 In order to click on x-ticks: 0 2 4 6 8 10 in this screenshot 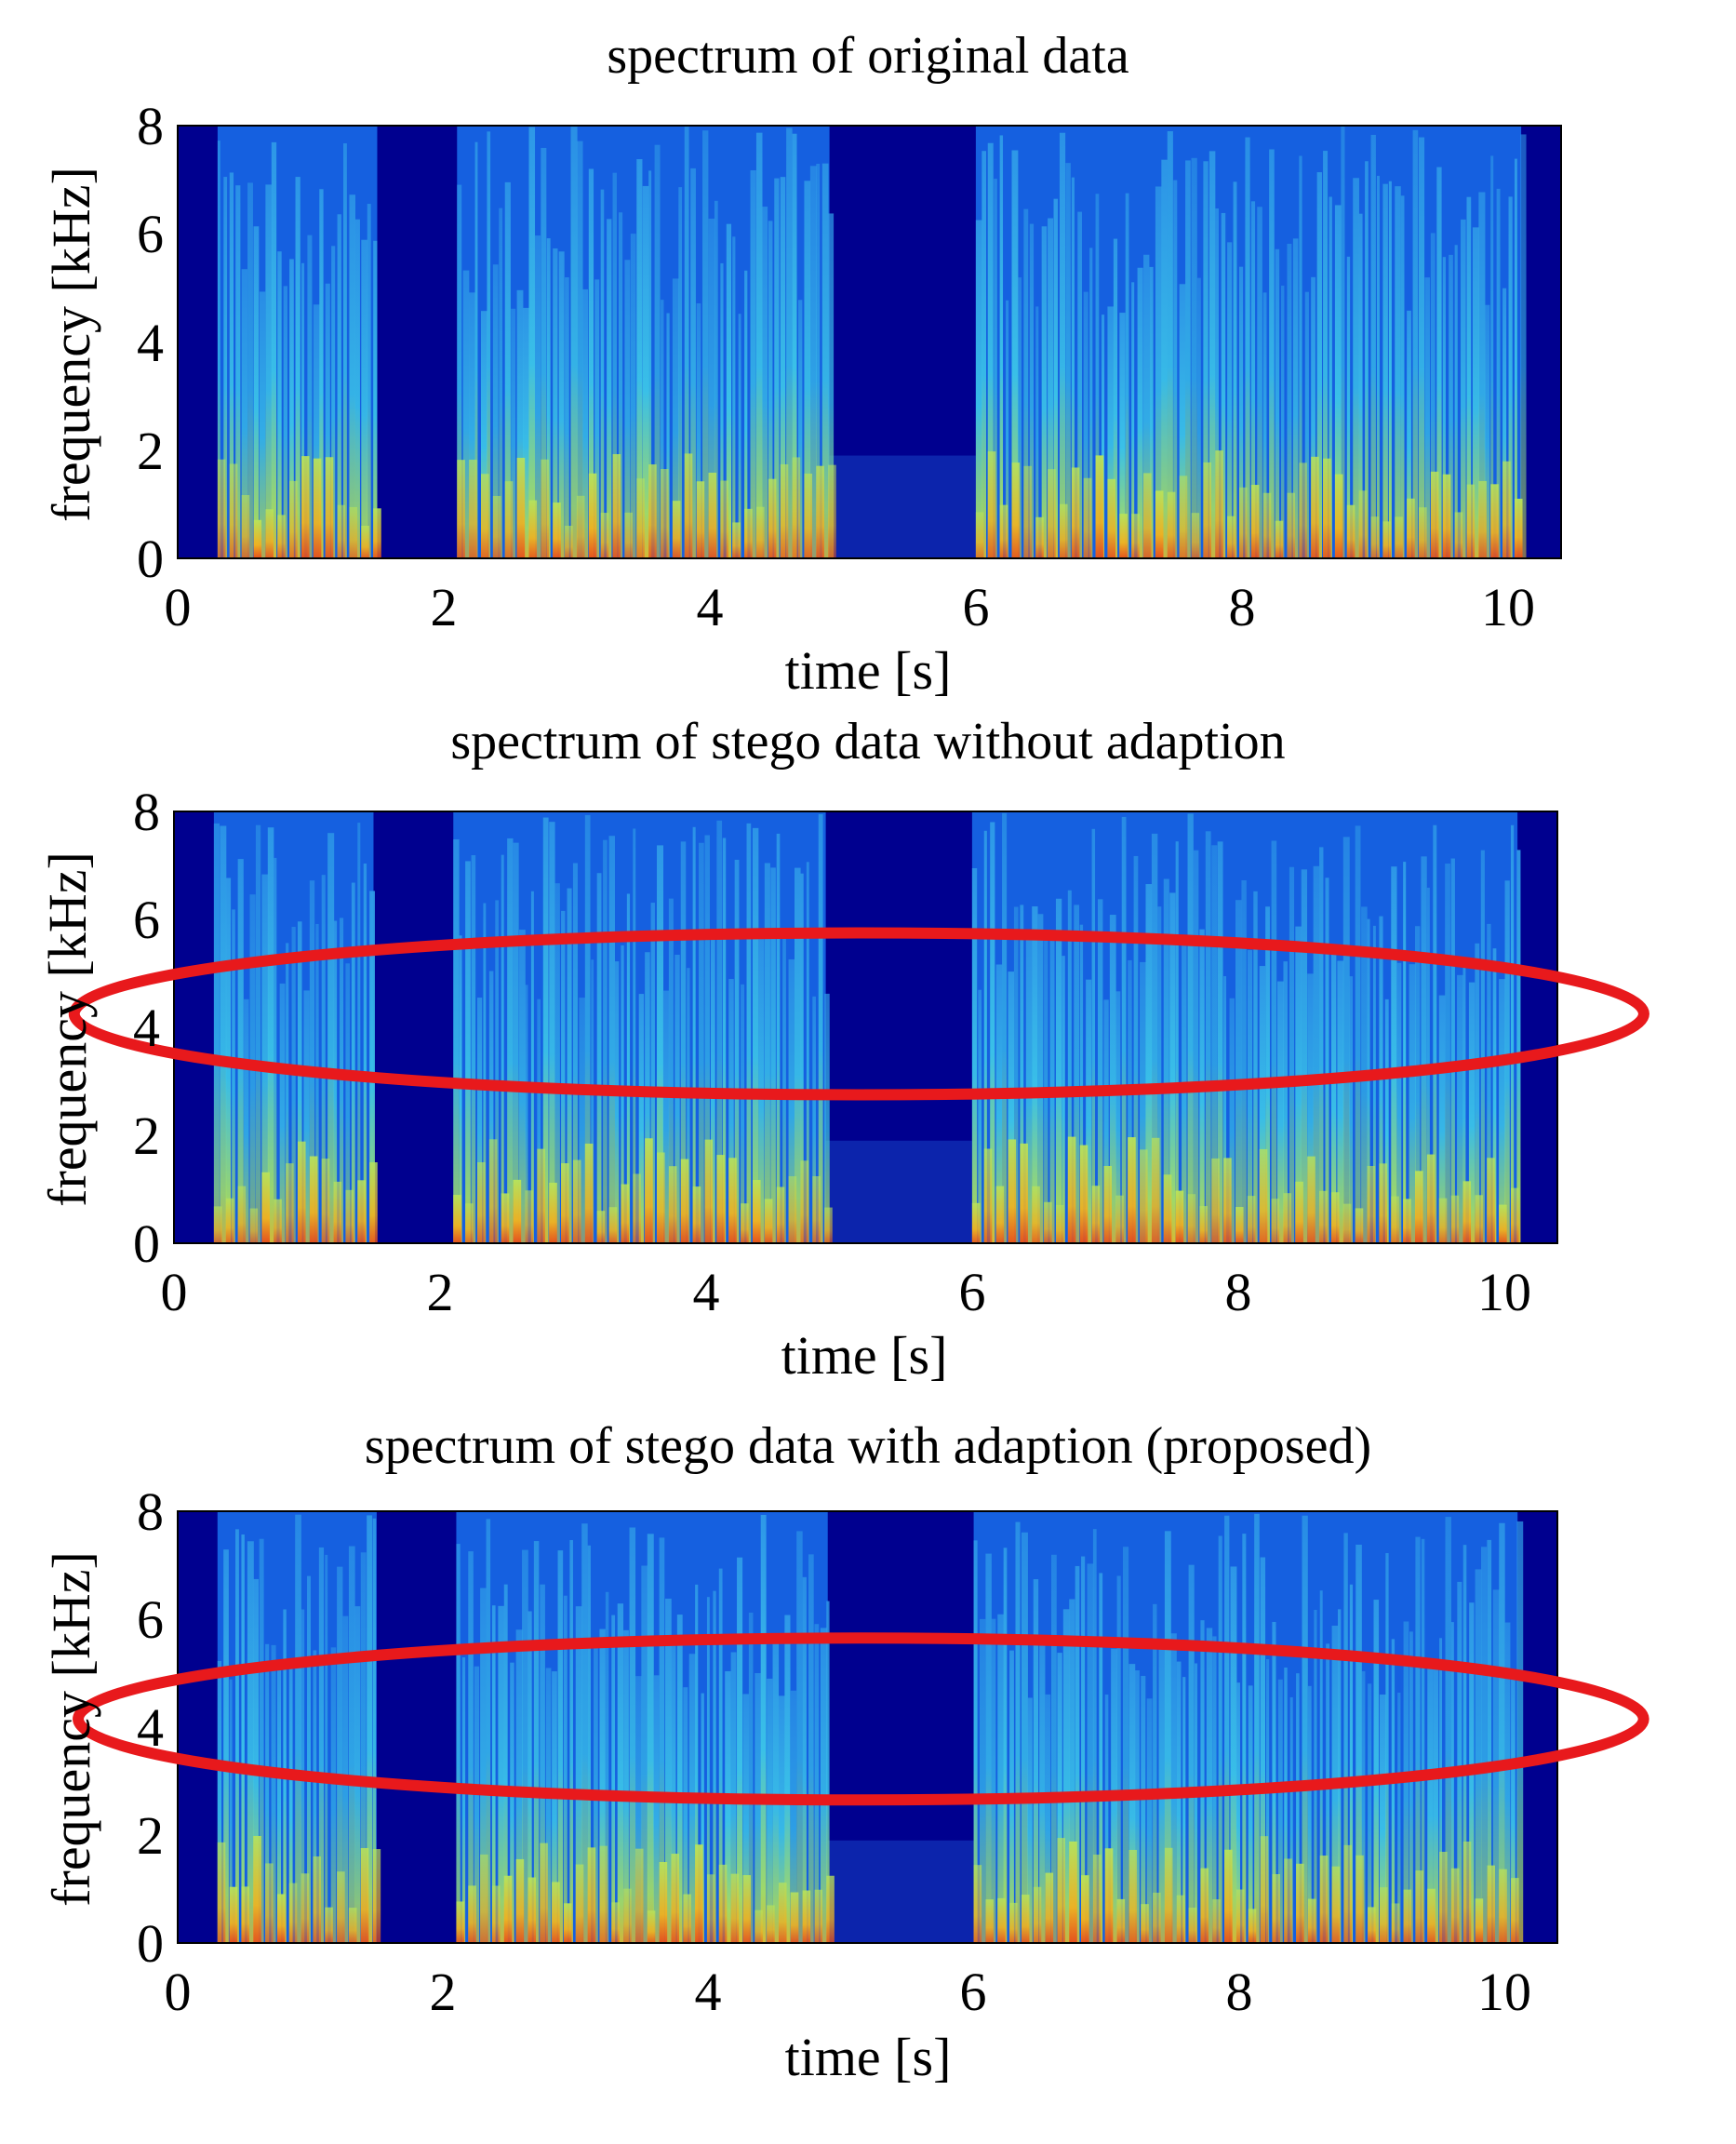, I will do `click(850, 607)`.